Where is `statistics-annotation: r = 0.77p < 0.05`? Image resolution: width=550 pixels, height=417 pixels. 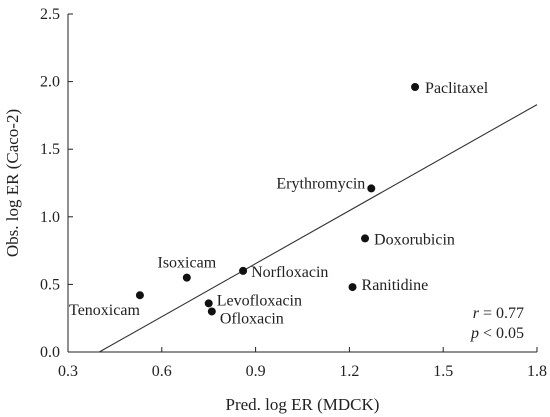 statistics-annotation: r = 0.77p < 0.05 is located at coordinates (497, 323).